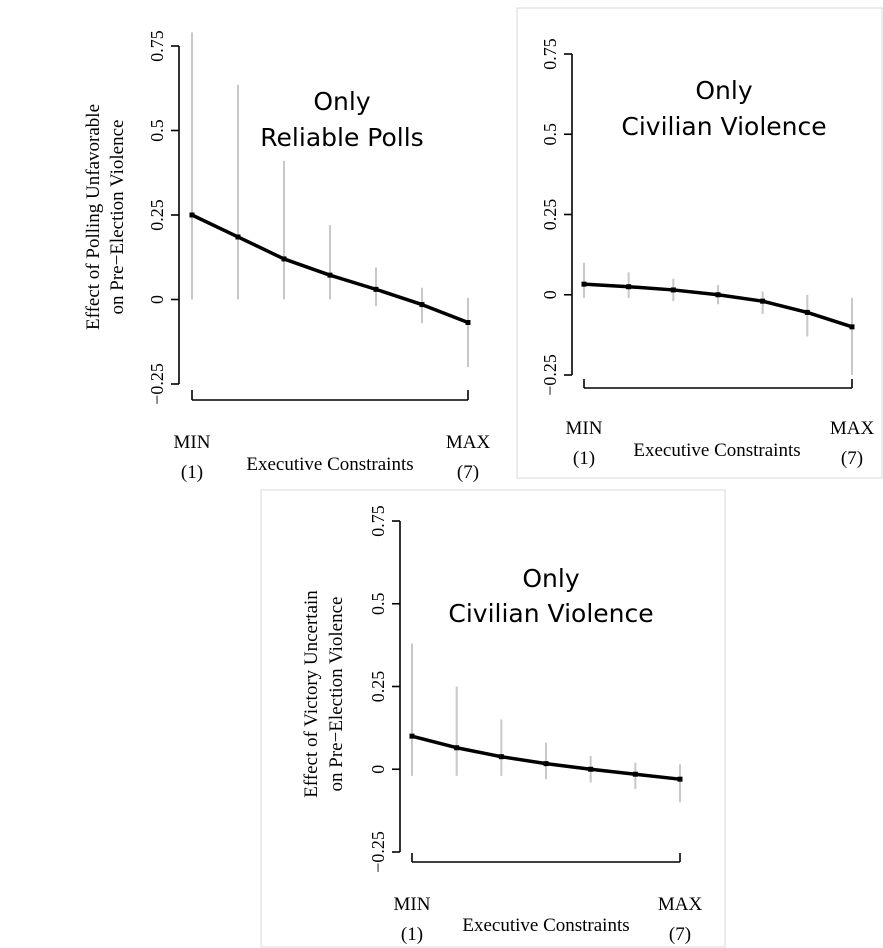 The width and height of the screenshot is (883, 948). I want to click on y-axis-label: Effect of Polling Unfavorable, so click(93, 217).